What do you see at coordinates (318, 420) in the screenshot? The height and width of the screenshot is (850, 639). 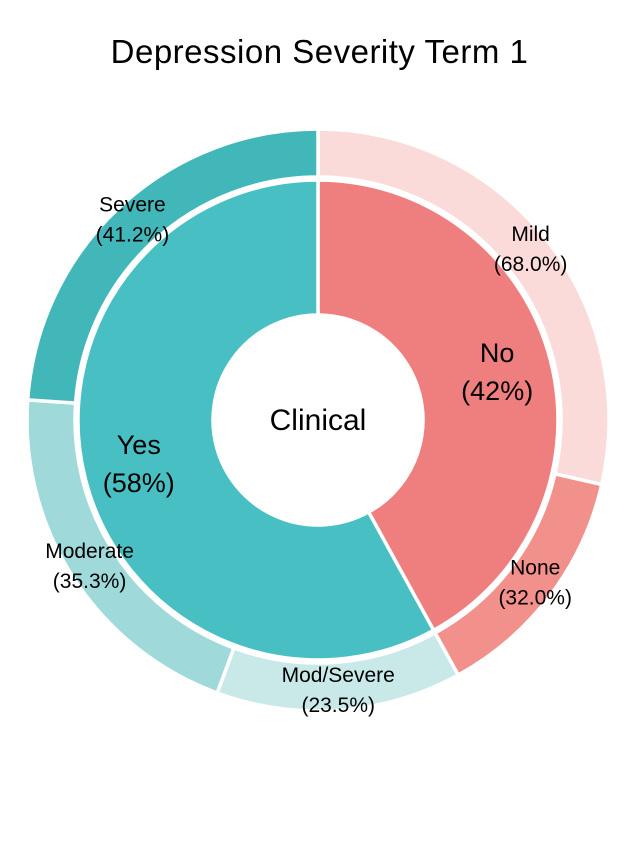 I see `center-label: Clinical` at bounding box center [318, 420].